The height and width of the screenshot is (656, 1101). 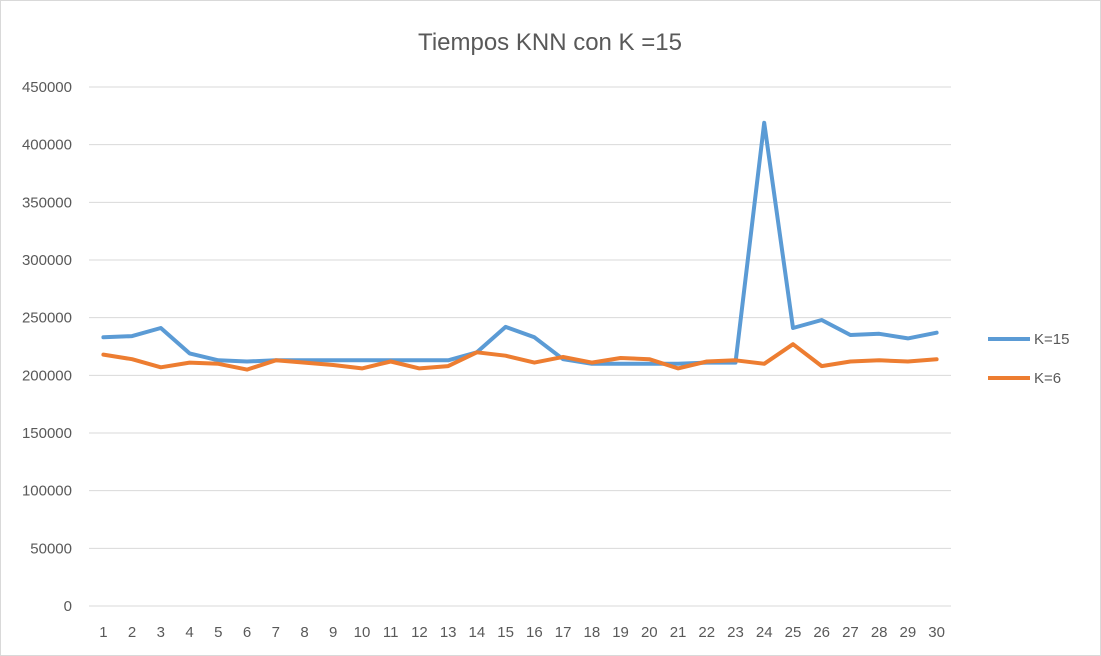 I want to click on y-tick-label: 150000, so click(x=47, y=433).